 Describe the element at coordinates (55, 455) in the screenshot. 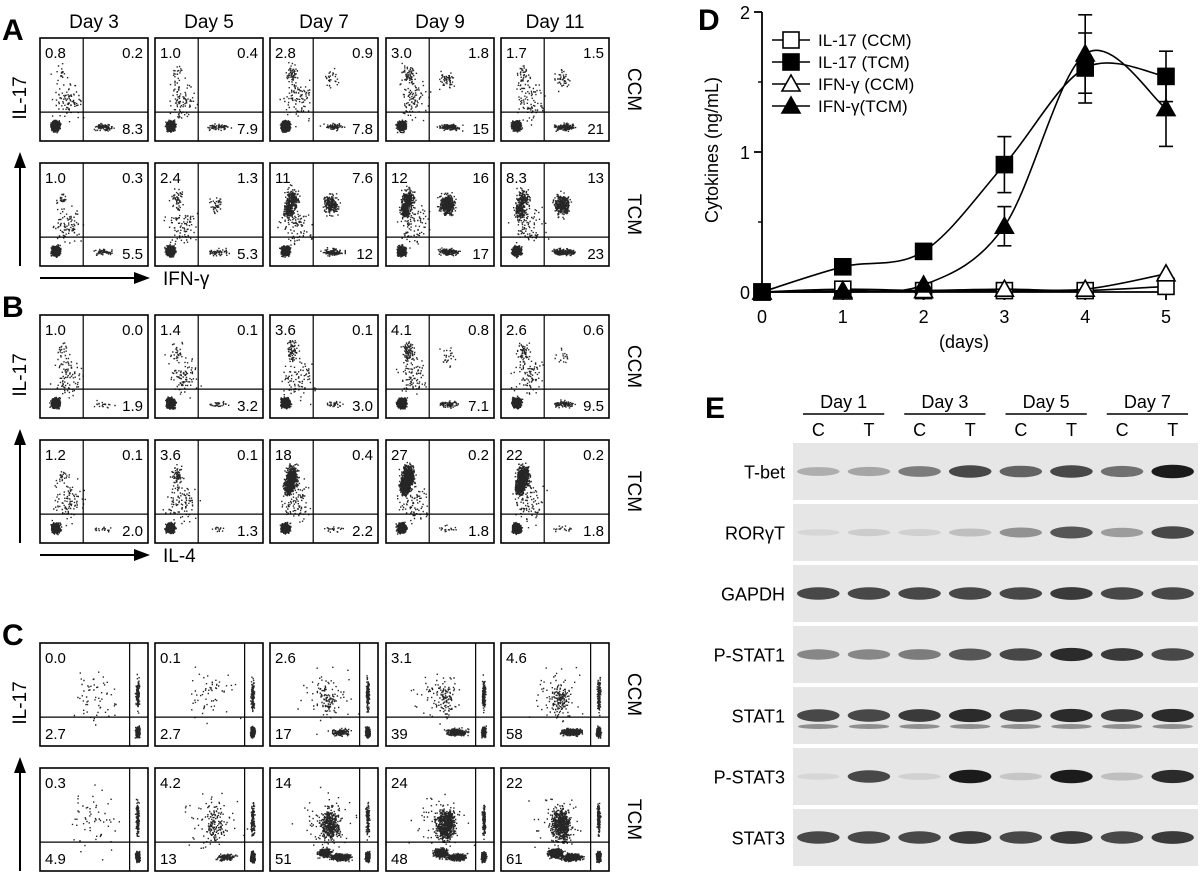

I see `quadrant-value-upper-left: 1.2` at that location.